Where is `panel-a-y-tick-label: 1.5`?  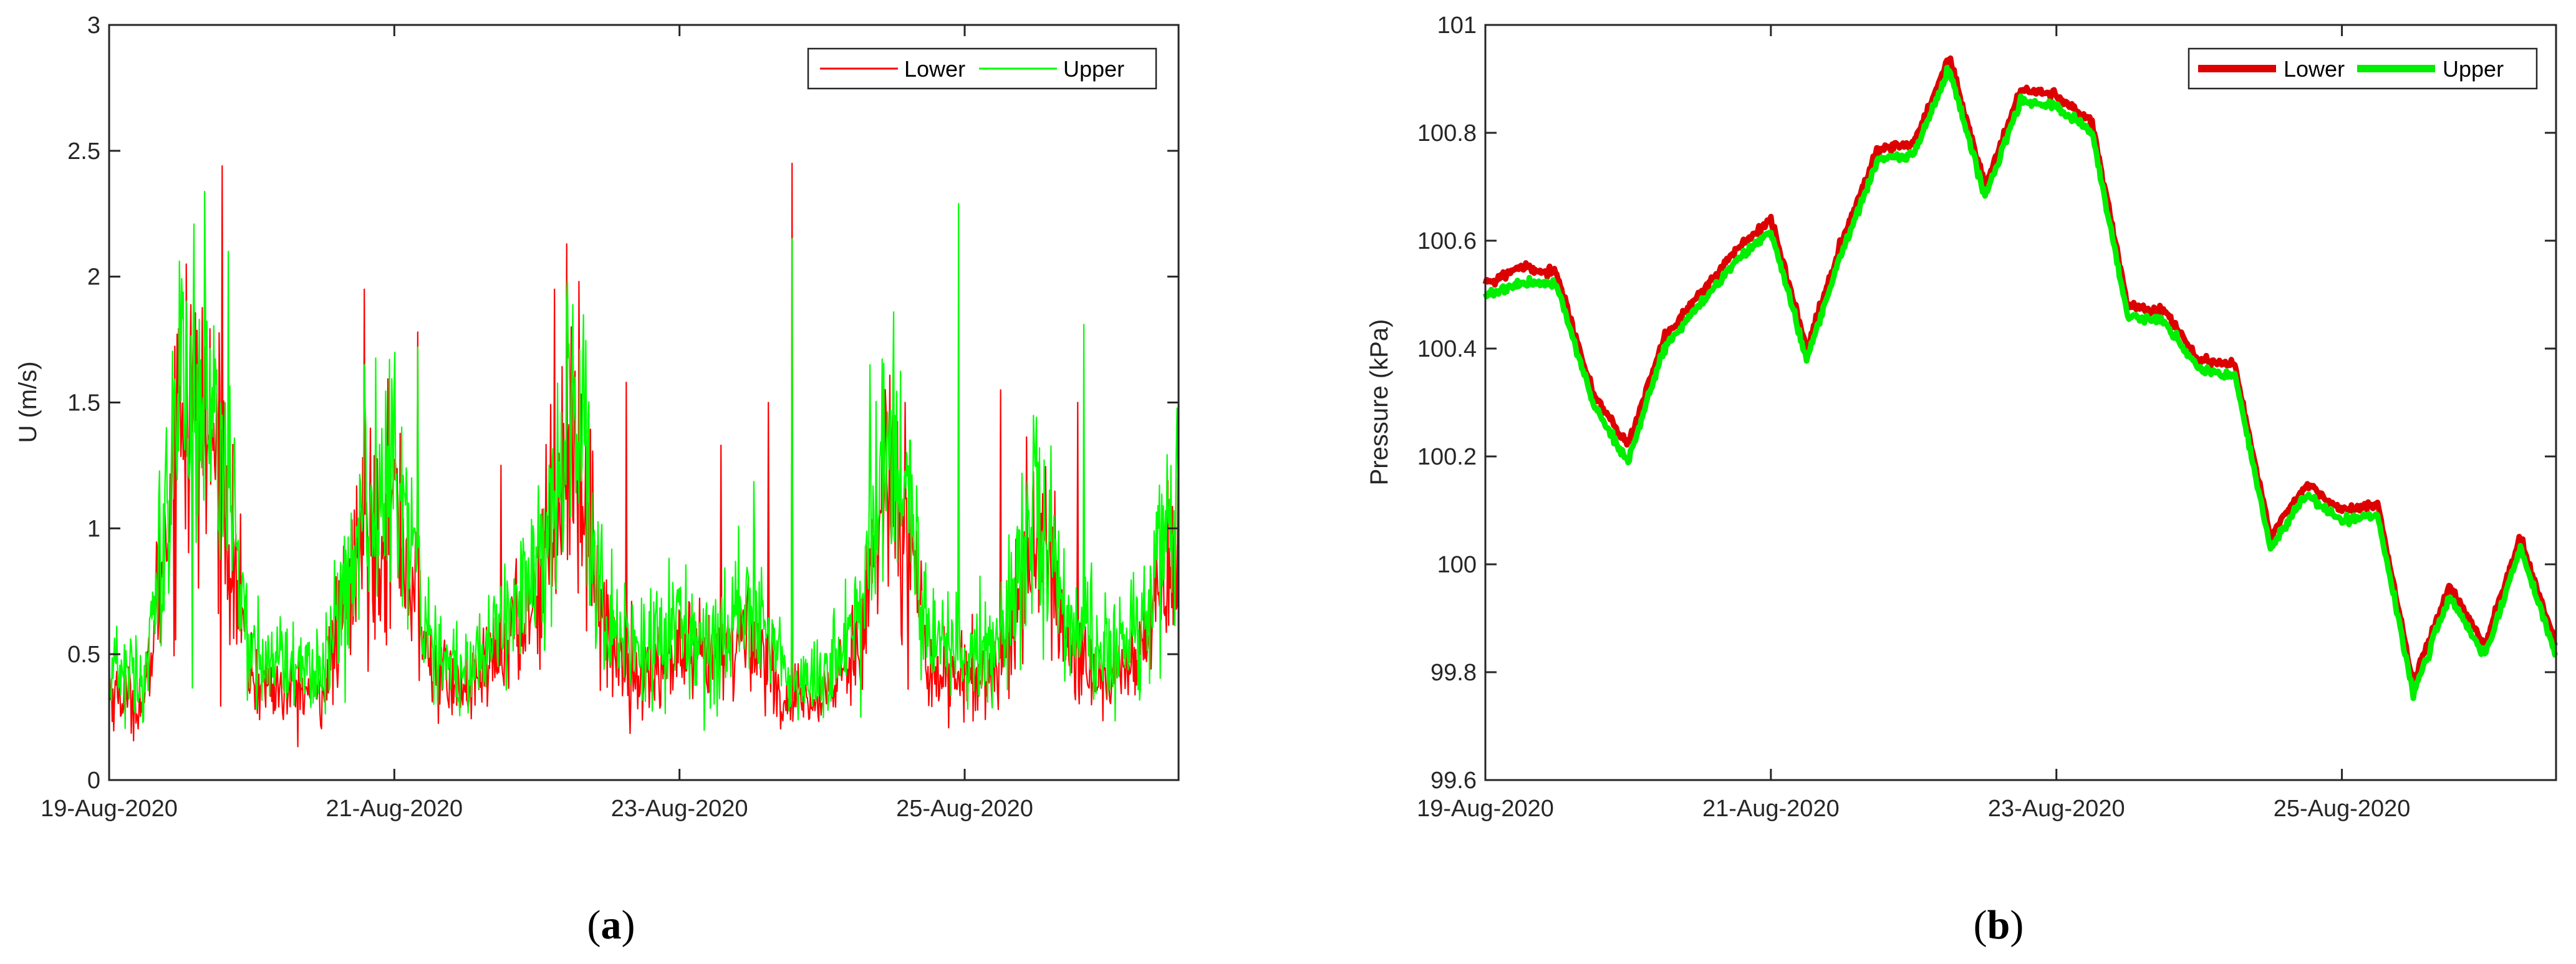
panel-a-y-tick-label: 1.5 is located at coordinates (83, 404).